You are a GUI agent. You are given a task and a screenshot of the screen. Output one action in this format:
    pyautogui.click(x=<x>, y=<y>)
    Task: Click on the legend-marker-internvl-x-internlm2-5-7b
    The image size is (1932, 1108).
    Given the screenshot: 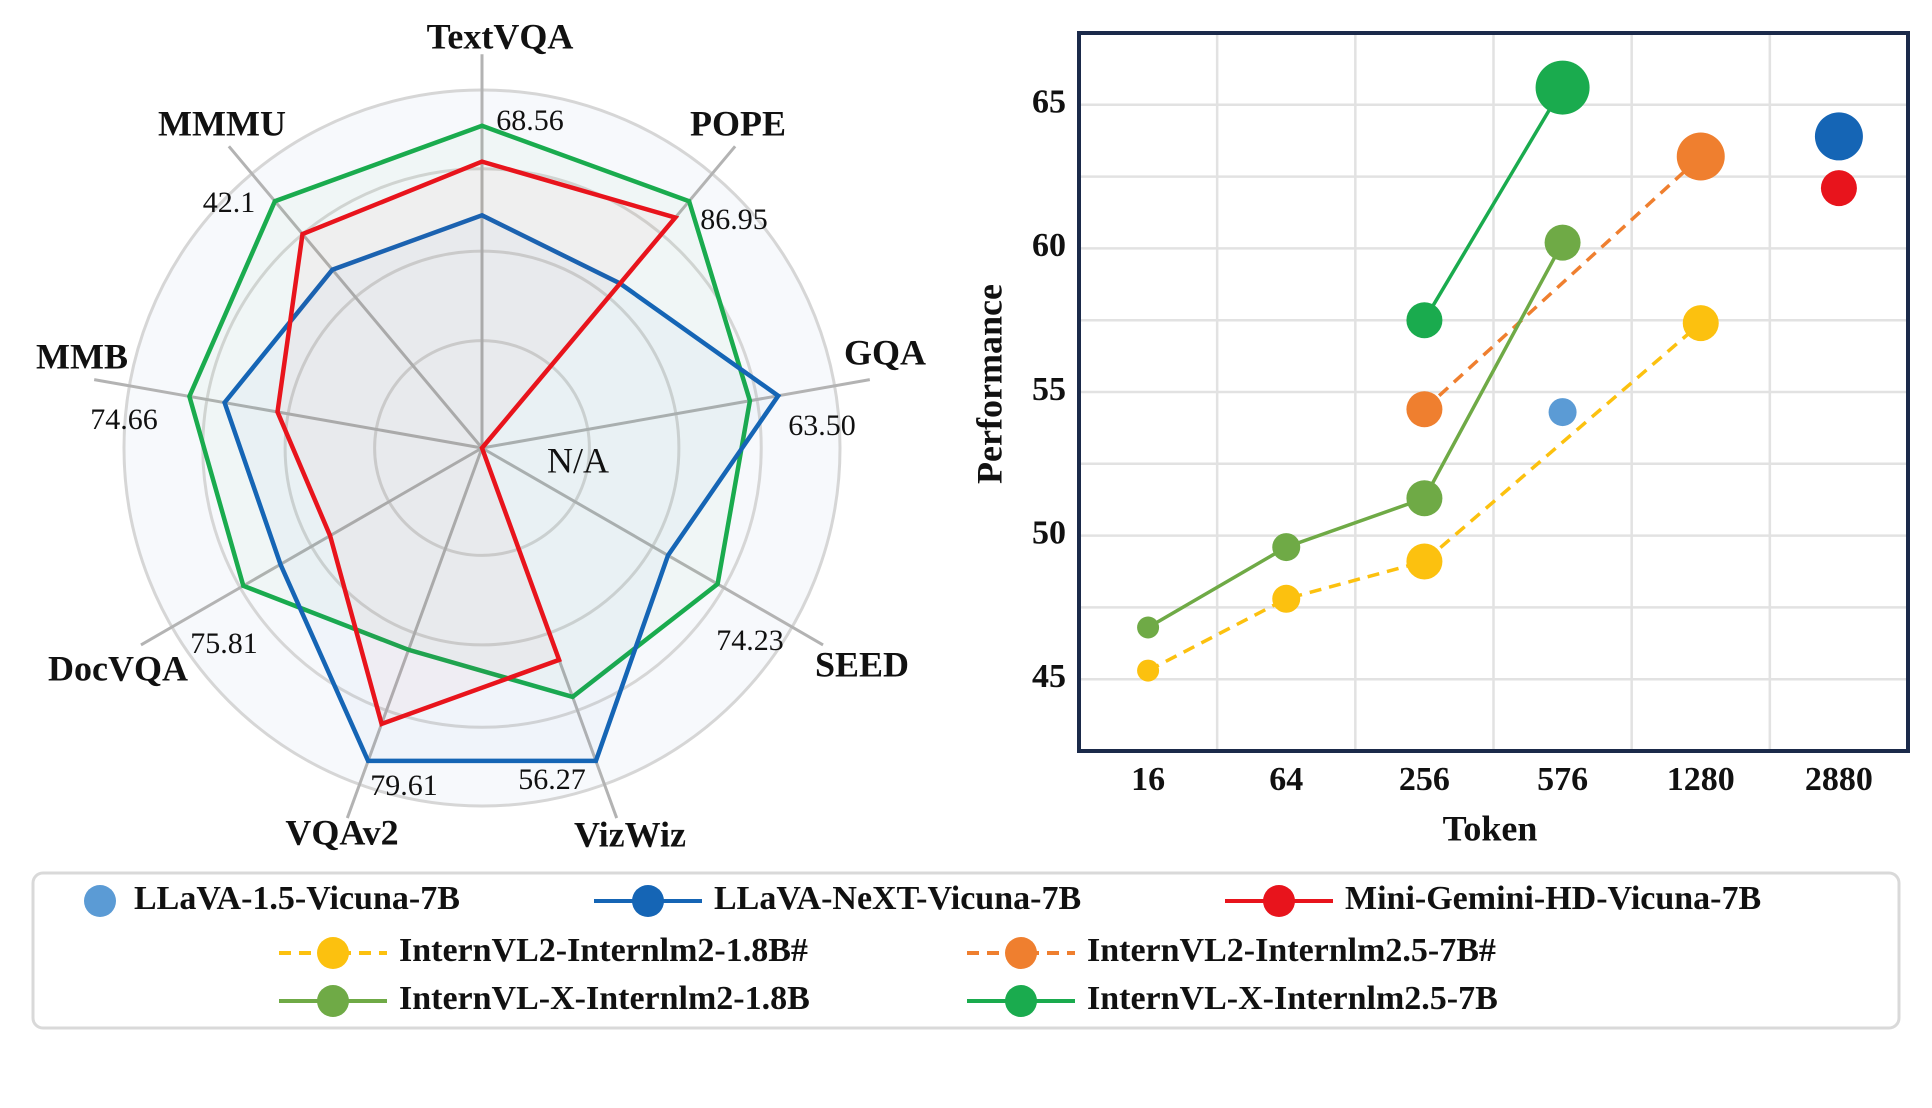 What is the action you would take?
    pyautogui.click(x=1021, y=1001)
    